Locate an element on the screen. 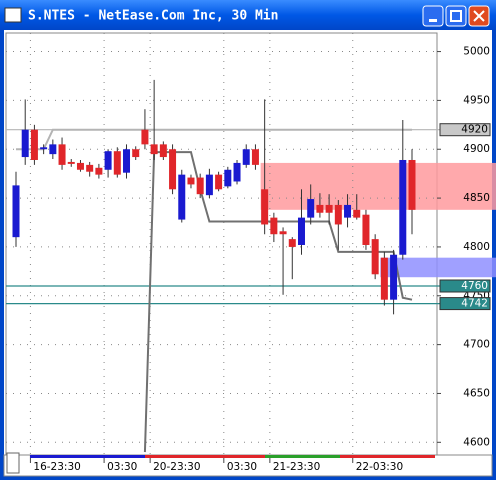  y-tick-label: 4700 is located at coordinates (476, 345).